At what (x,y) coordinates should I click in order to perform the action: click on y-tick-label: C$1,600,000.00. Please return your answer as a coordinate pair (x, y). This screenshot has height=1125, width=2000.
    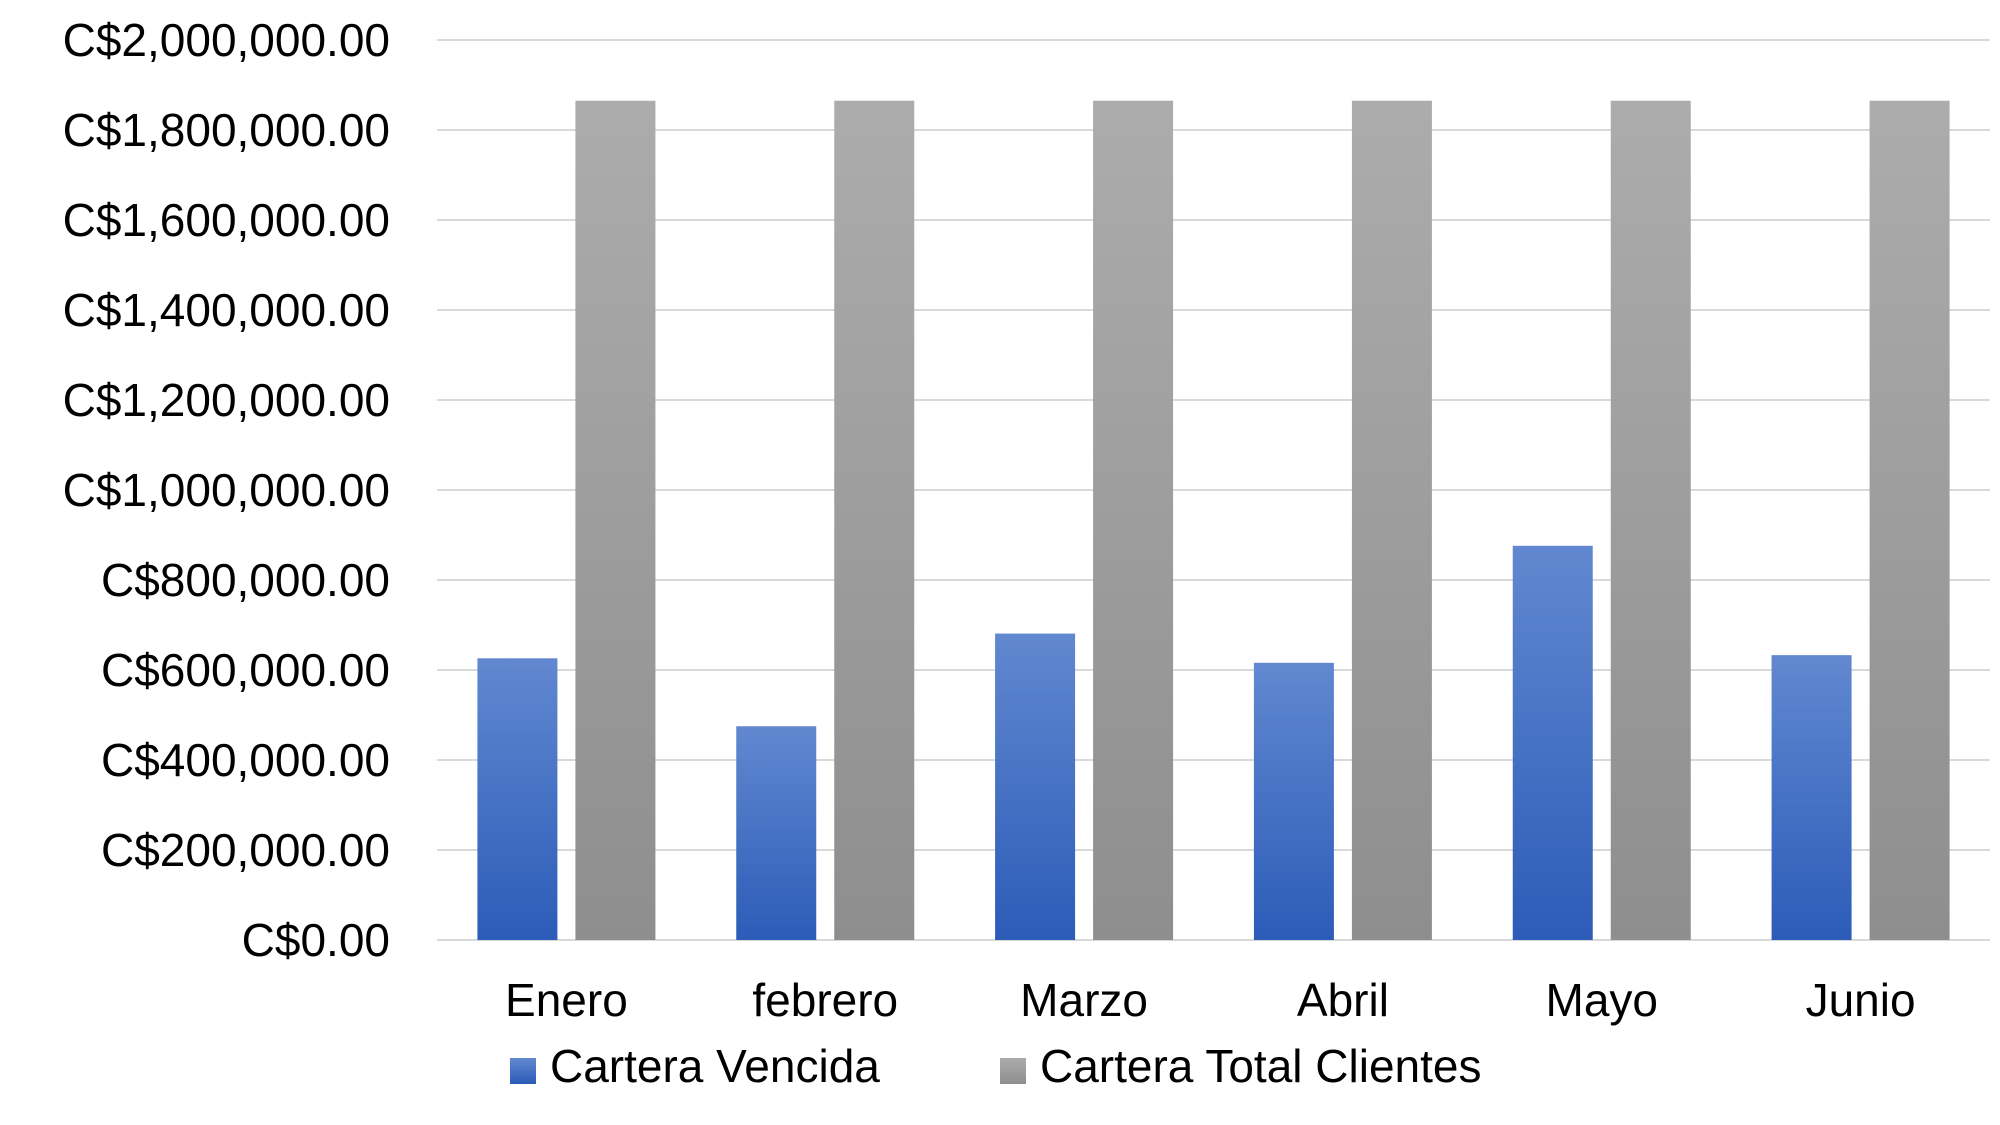
    Looking at the image, I should click on (226, 220).